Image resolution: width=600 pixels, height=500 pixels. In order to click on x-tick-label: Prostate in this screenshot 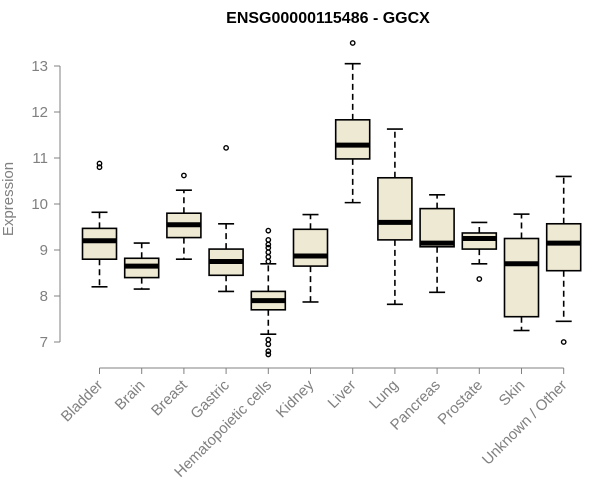, I will do `click(461, 403)`.